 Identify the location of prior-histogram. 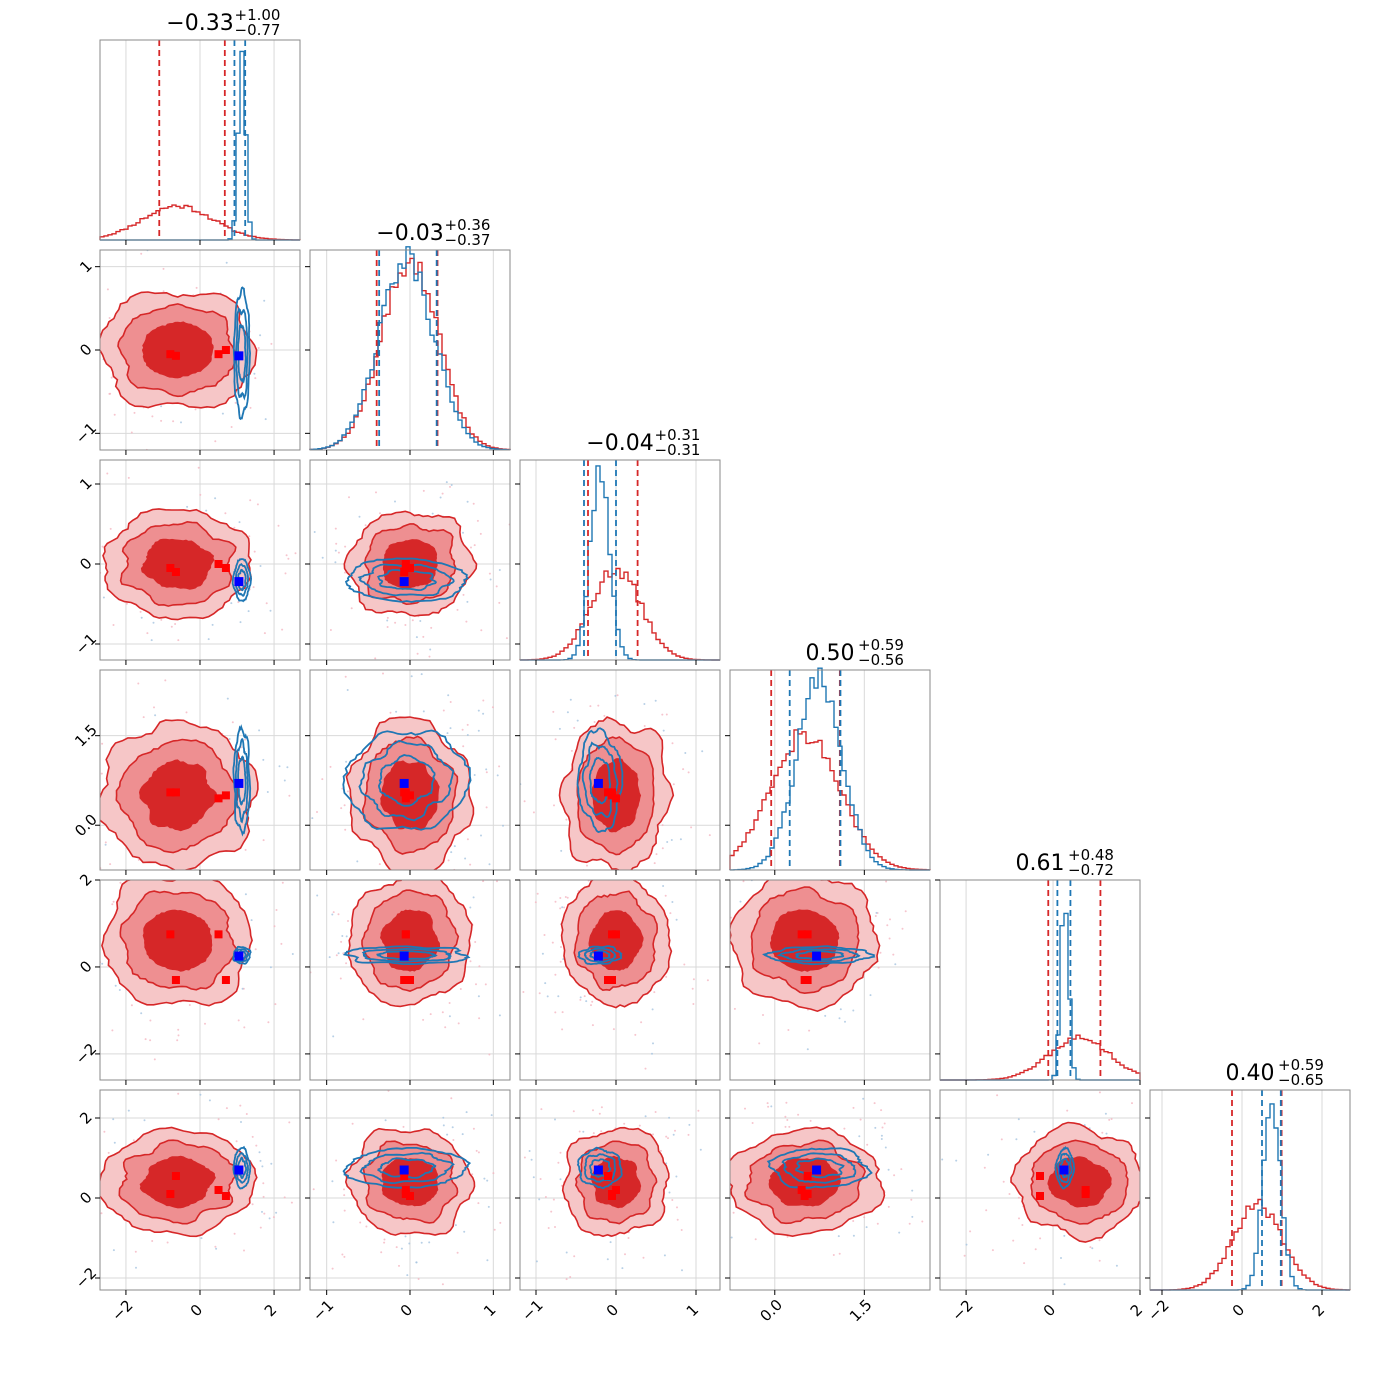
(830, 800).